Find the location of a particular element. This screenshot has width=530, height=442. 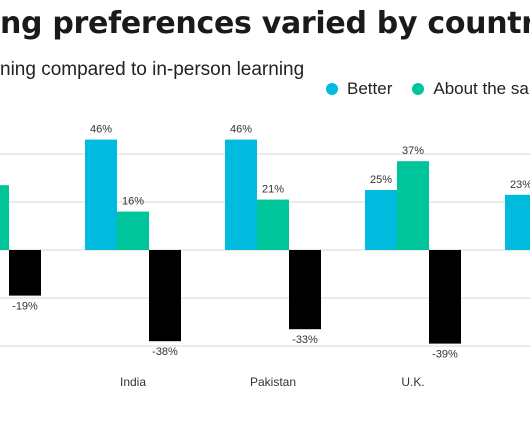

legend-label-better: Better is located at coordinates (370, 88).